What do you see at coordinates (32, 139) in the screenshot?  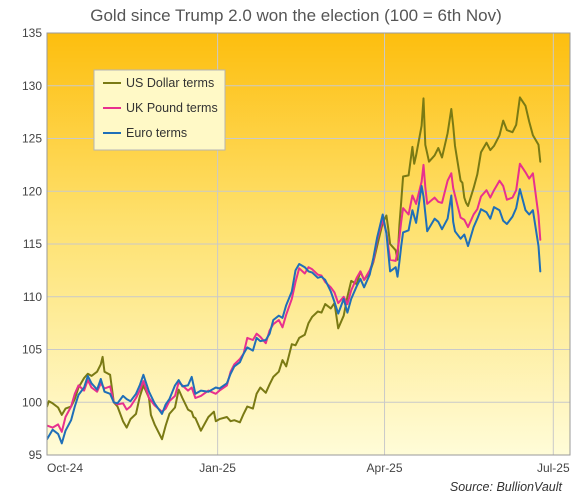 I see `y-tick-label: 125` at bounding box center [32, 139].